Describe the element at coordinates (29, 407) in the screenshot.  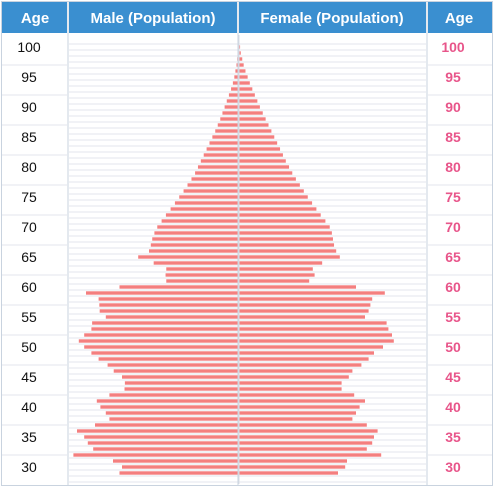
I see `age-label-left: 40` at that location.